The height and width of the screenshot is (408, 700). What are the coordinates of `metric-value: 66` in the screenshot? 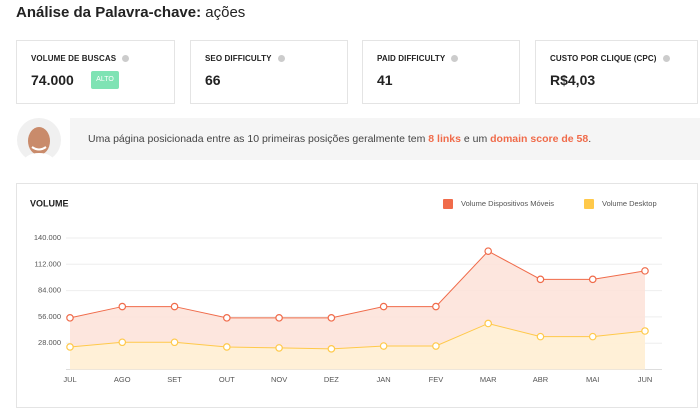 It's located at (213, 80).